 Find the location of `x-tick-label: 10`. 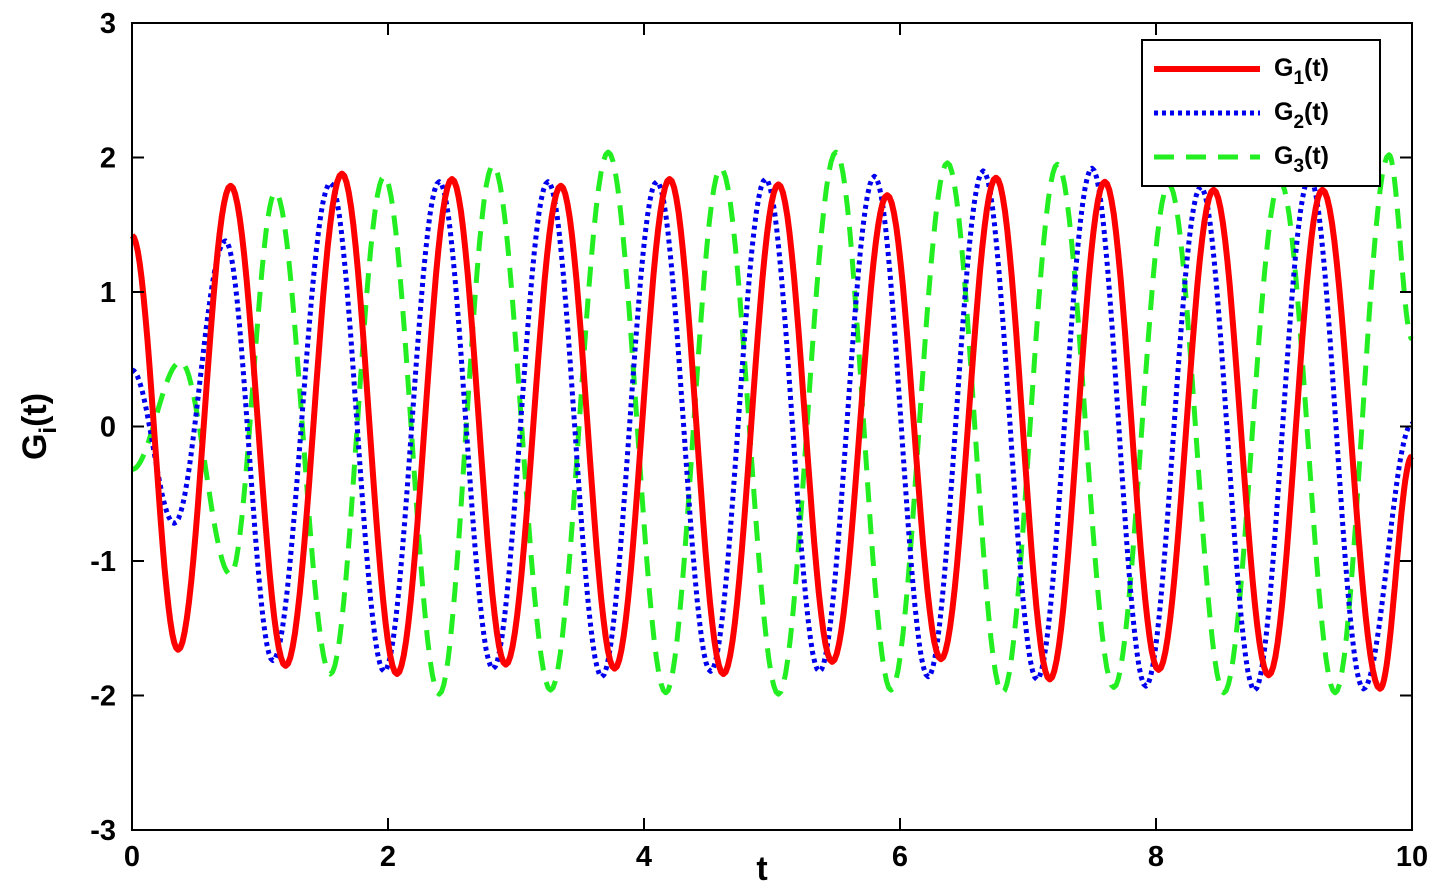

x-tick-label: 10 is located at coordinates (1412, 857).